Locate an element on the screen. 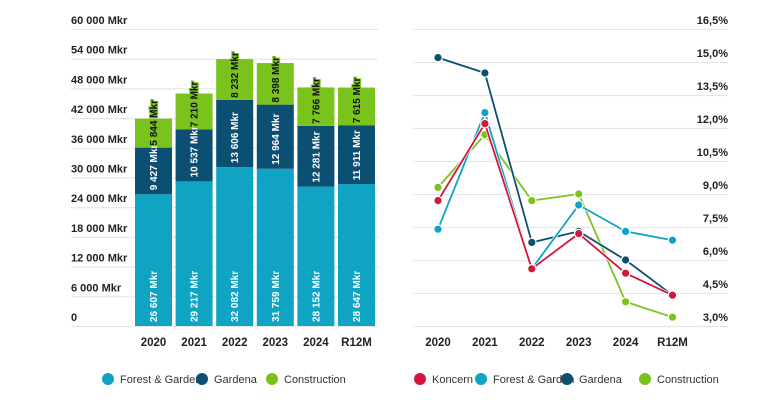 The width and height of the screenshot is (777, 400). line-x-tick-label: 2023 is located at coordinates (579, 343).